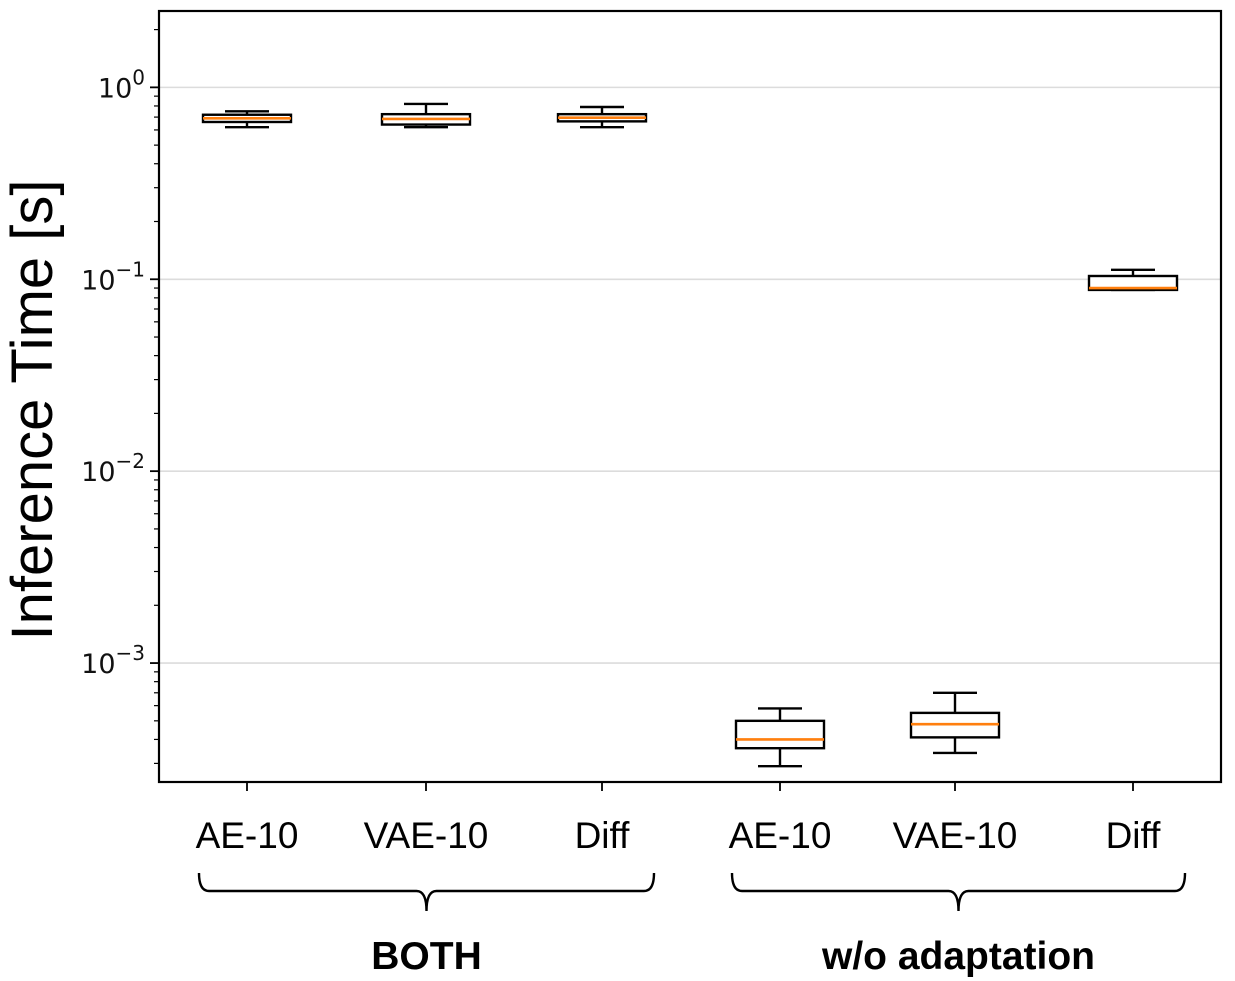 This screenshot has width=1235, height=981. Describe the element at coordinates (121, 84) in the screenshot. I see `y-tick-label: 10⁰` at that location.